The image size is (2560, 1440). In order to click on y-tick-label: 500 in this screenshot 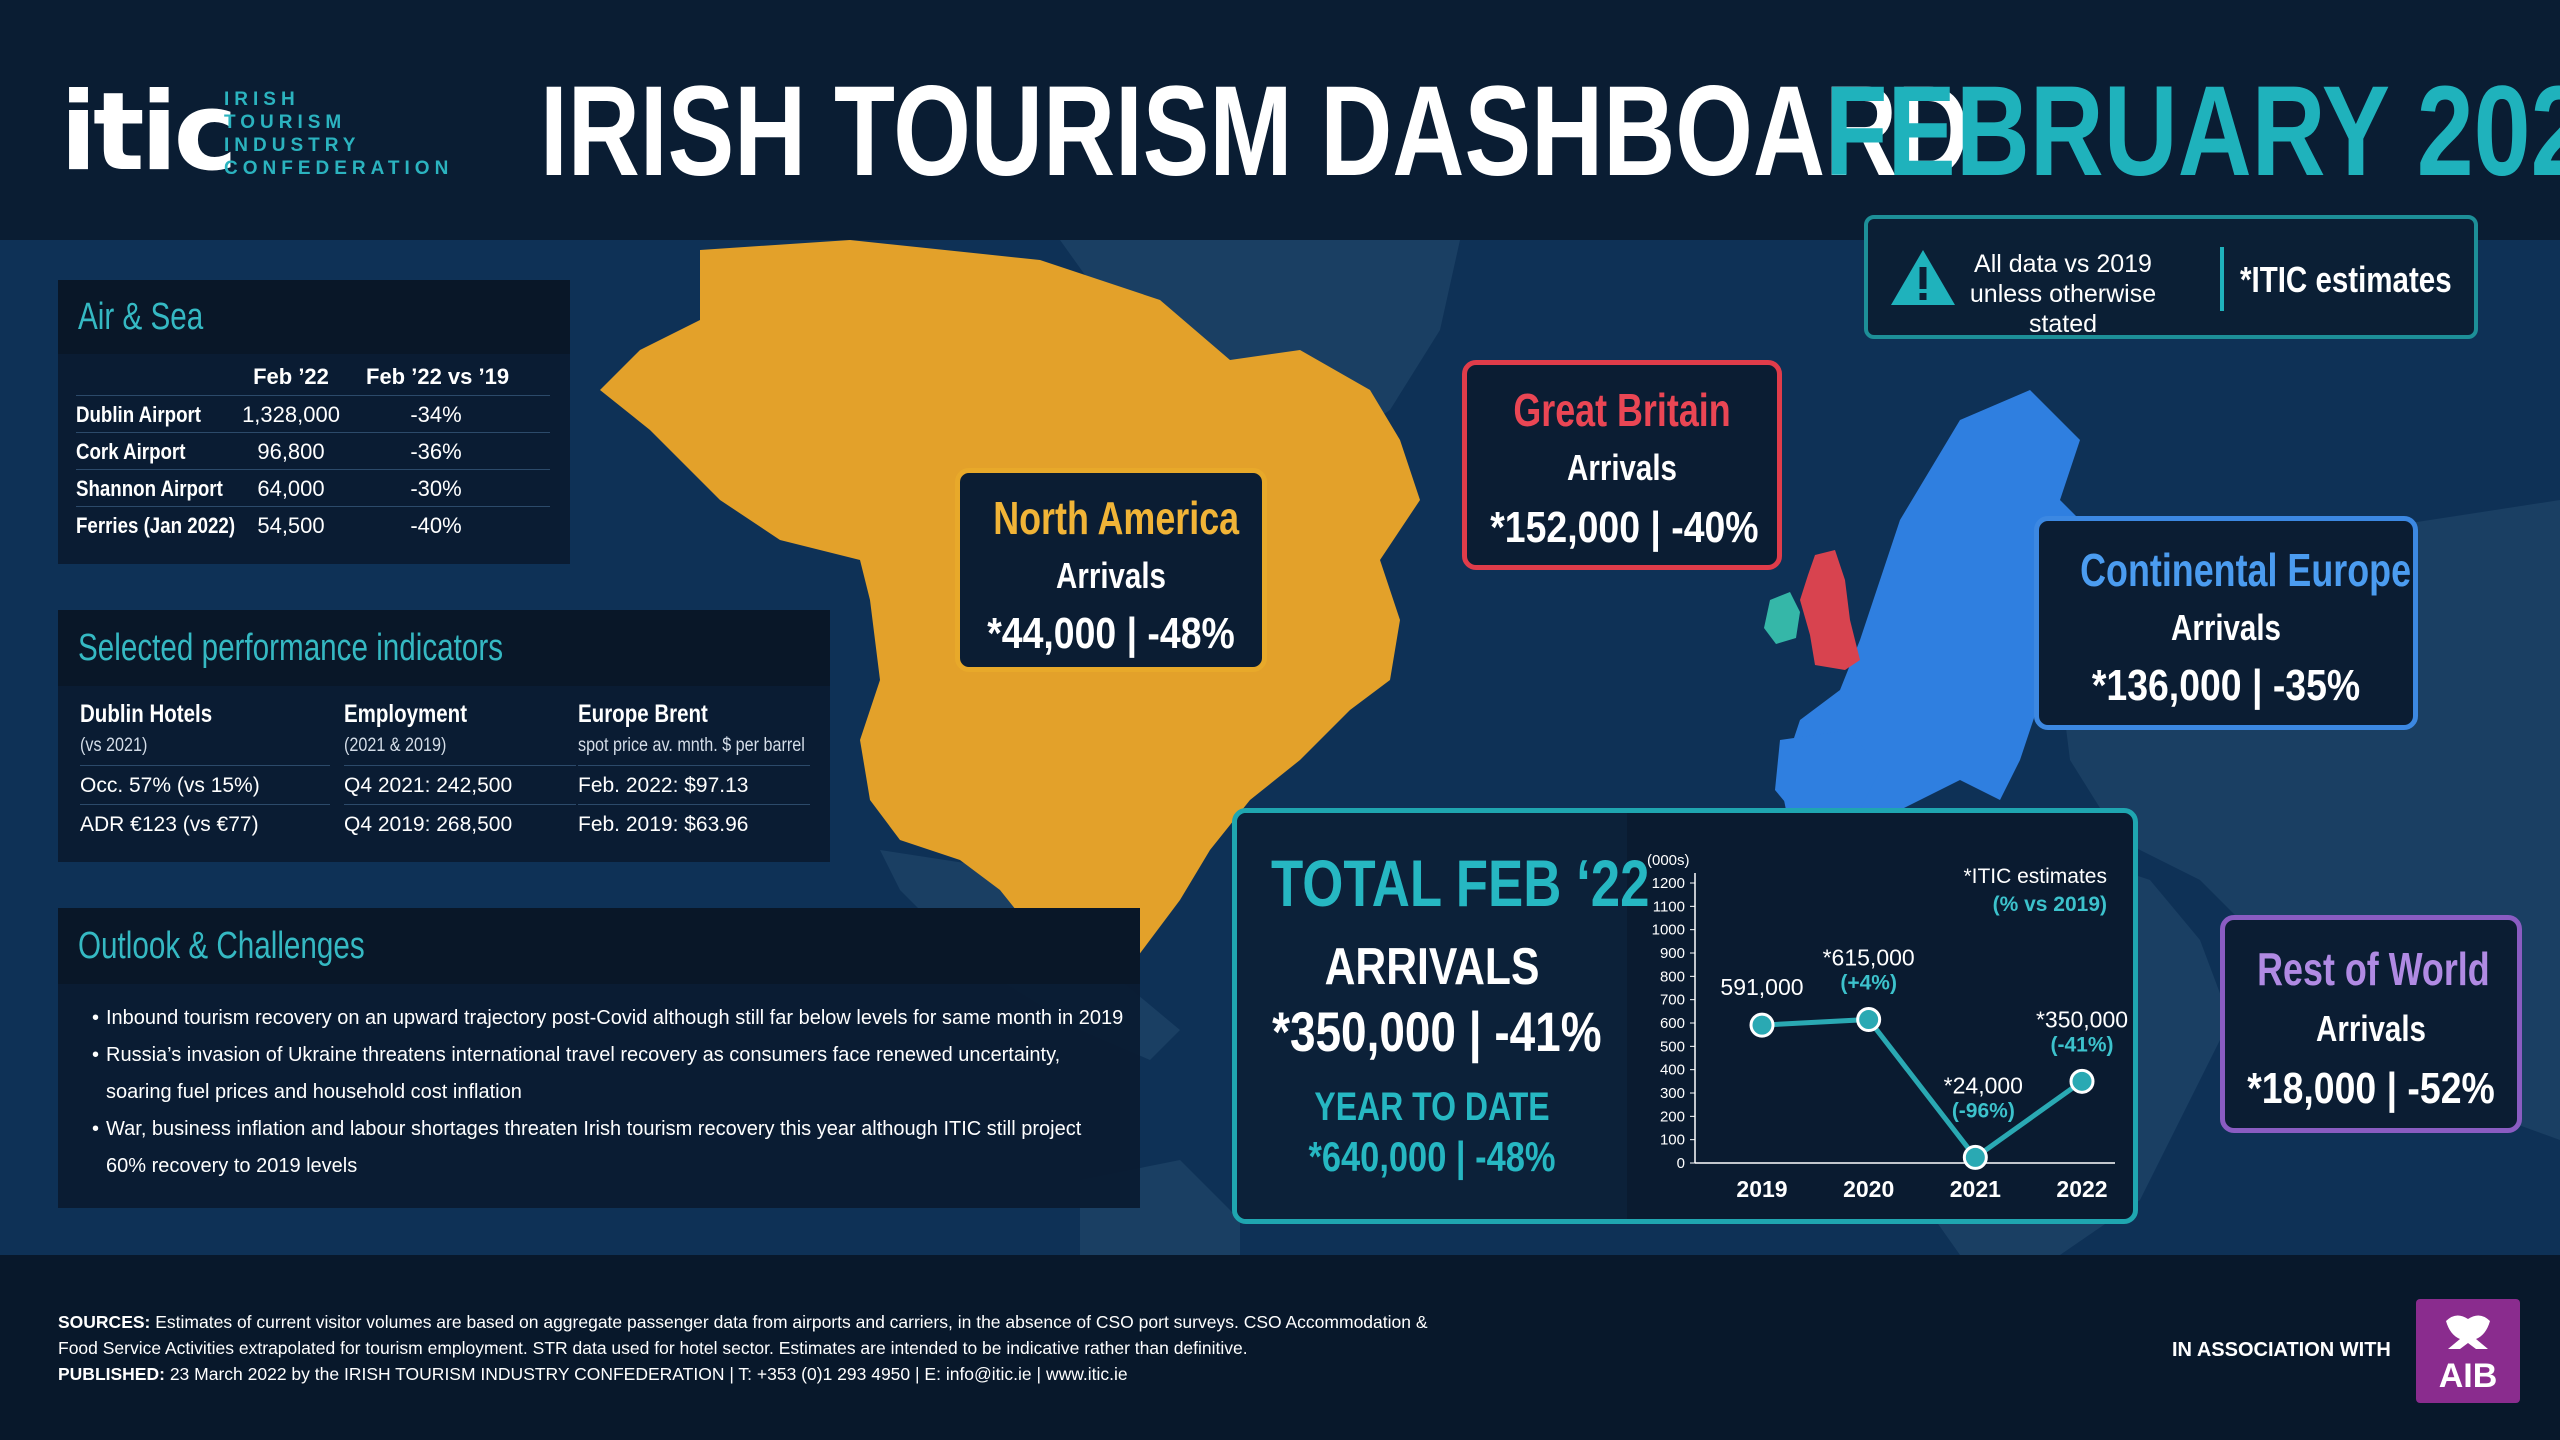, I will do `click(1672, 1046)`.